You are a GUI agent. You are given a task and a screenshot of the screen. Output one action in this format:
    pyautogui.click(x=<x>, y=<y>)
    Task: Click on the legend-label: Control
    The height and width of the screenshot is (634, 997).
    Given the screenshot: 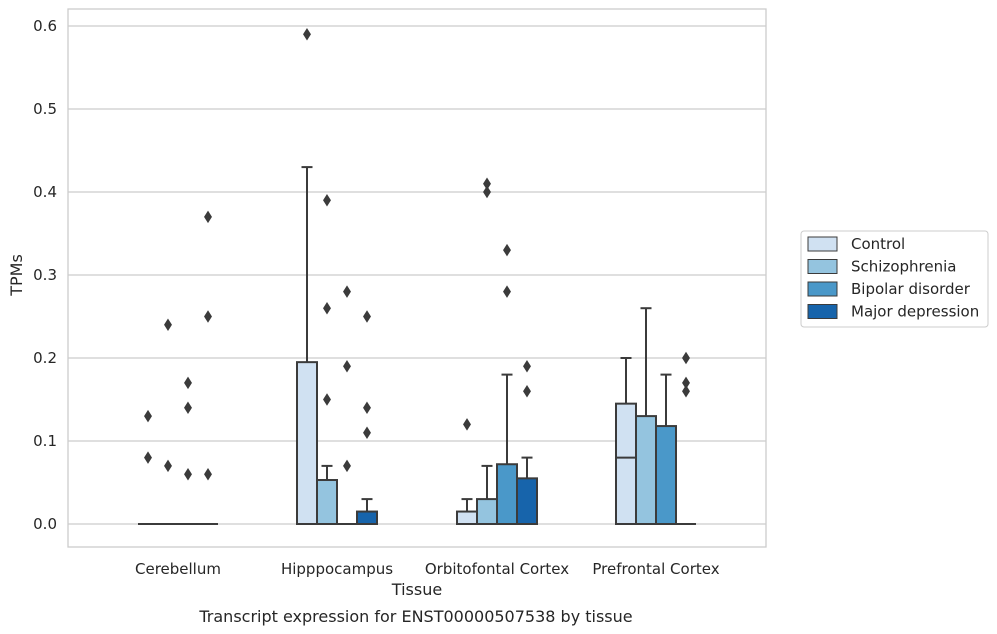 What is the action you would take?
    pyautogui.click(x=878, y=244)
    